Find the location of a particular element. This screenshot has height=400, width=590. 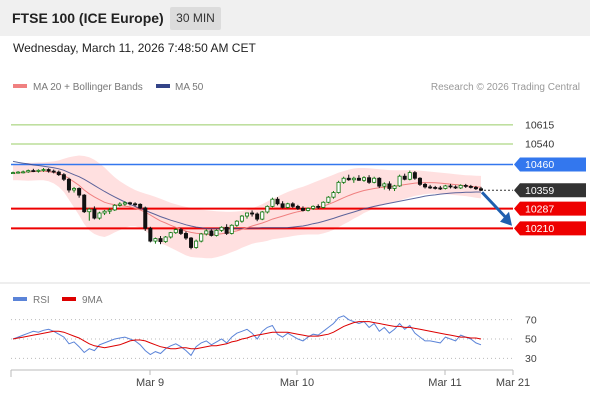

legend-label-ma20: MA 20 + Bollinger Bands is located at coordinates (88, 87).